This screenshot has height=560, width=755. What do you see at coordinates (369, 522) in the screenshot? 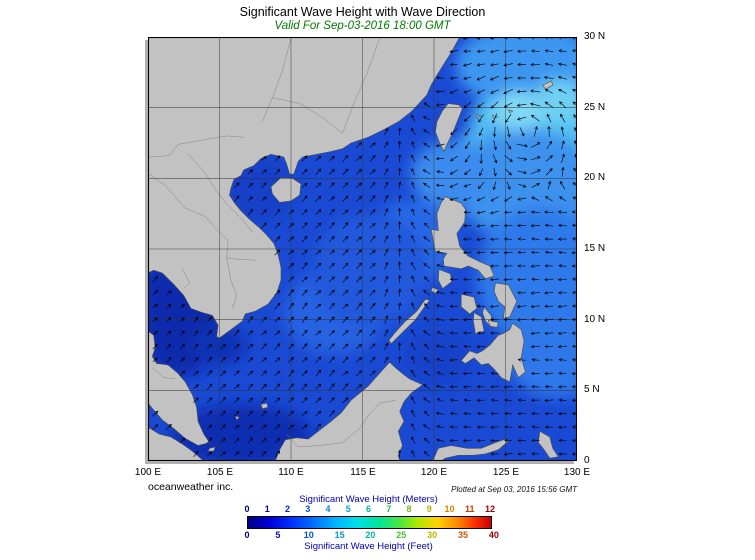
I see `colorbar` at bounding box center [369, 522].